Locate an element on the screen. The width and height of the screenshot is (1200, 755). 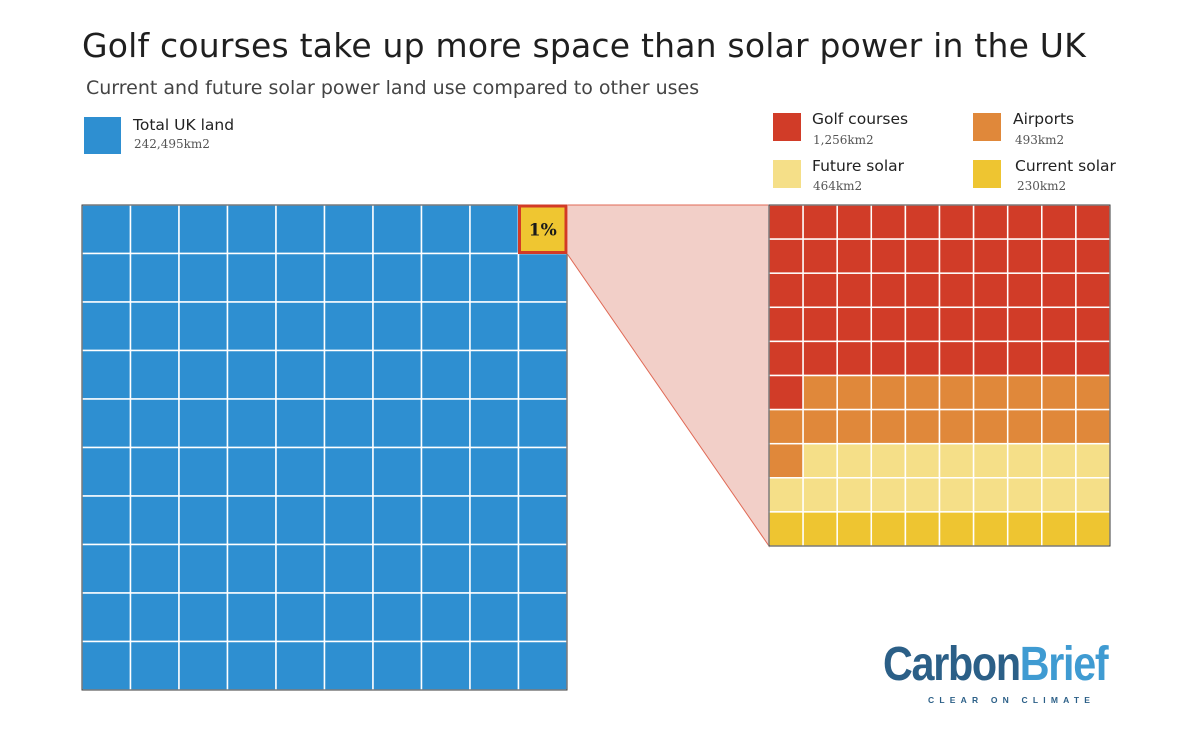
legend-label-future-solar: Future solar is located at coordinates (858, 166).